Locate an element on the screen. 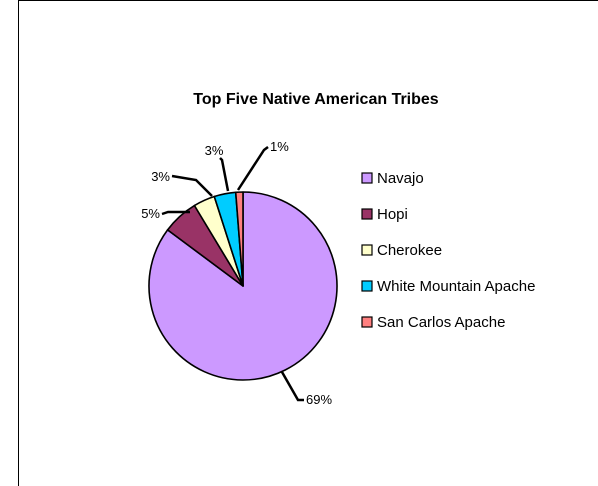  leader-line-san-carlos-apache is located at coordinates (252, 168).